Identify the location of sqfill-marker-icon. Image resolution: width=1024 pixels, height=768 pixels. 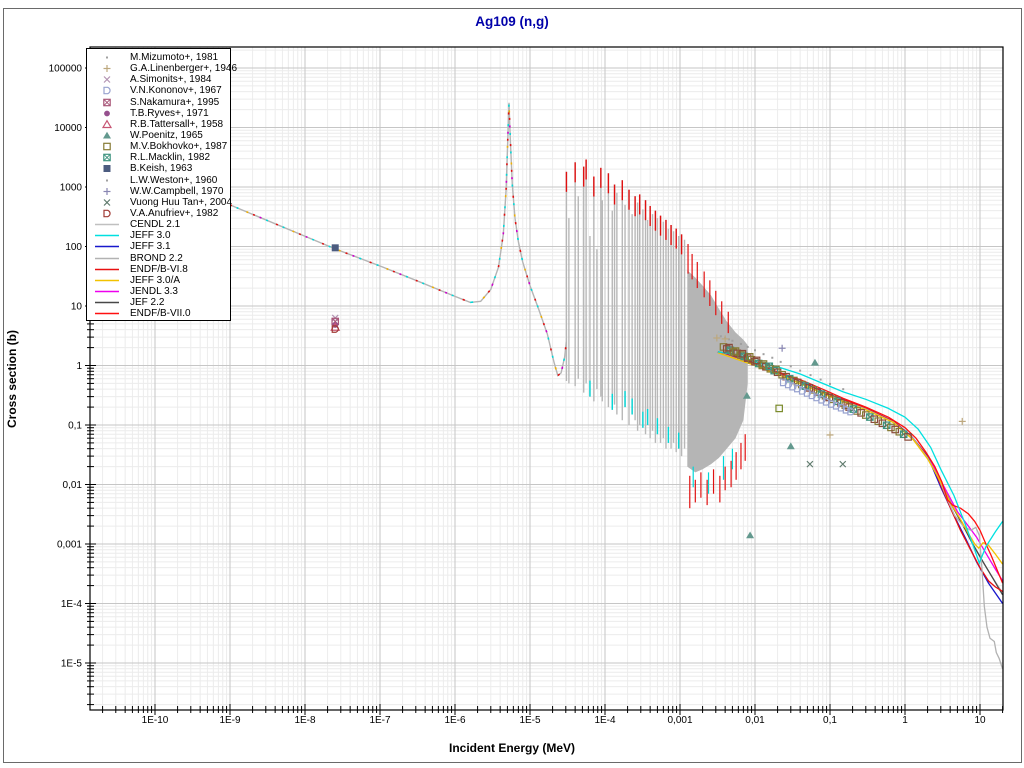
(107, 169).